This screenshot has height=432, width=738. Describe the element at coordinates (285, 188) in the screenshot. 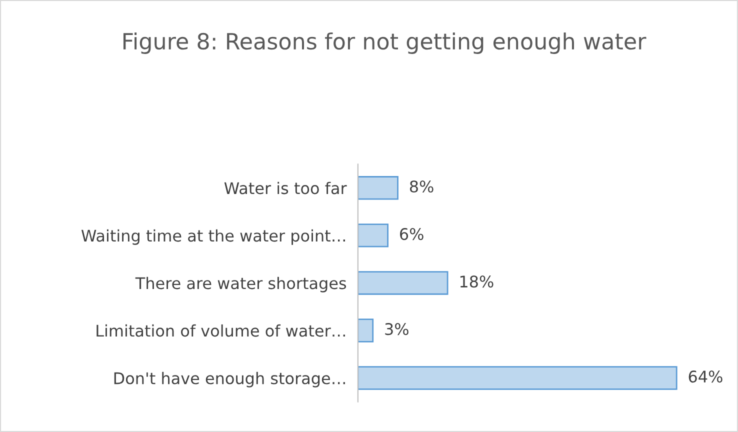

I see `y-tick-label: Water is too far` at that location.